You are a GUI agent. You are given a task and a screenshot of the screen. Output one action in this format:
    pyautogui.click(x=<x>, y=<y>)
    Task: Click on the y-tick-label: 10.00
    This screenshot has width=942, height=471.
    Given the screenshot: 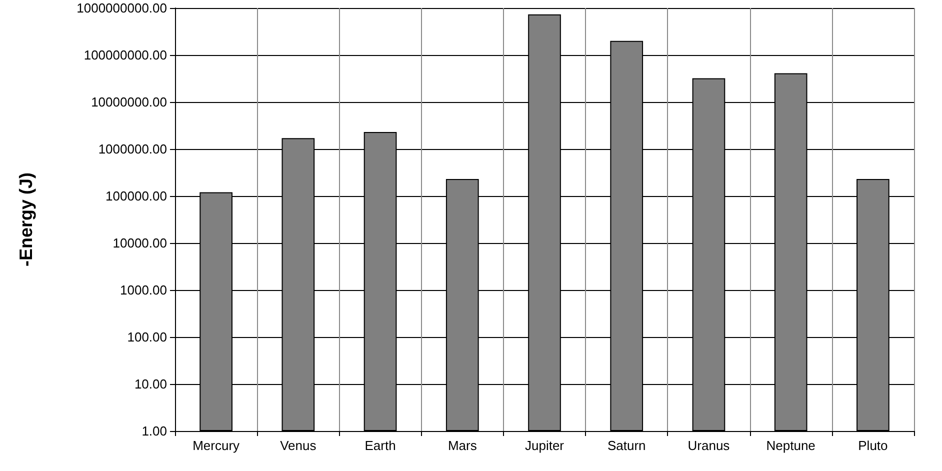 What is the action you would take?
    pyautogui.click(x=150, y=384)
    